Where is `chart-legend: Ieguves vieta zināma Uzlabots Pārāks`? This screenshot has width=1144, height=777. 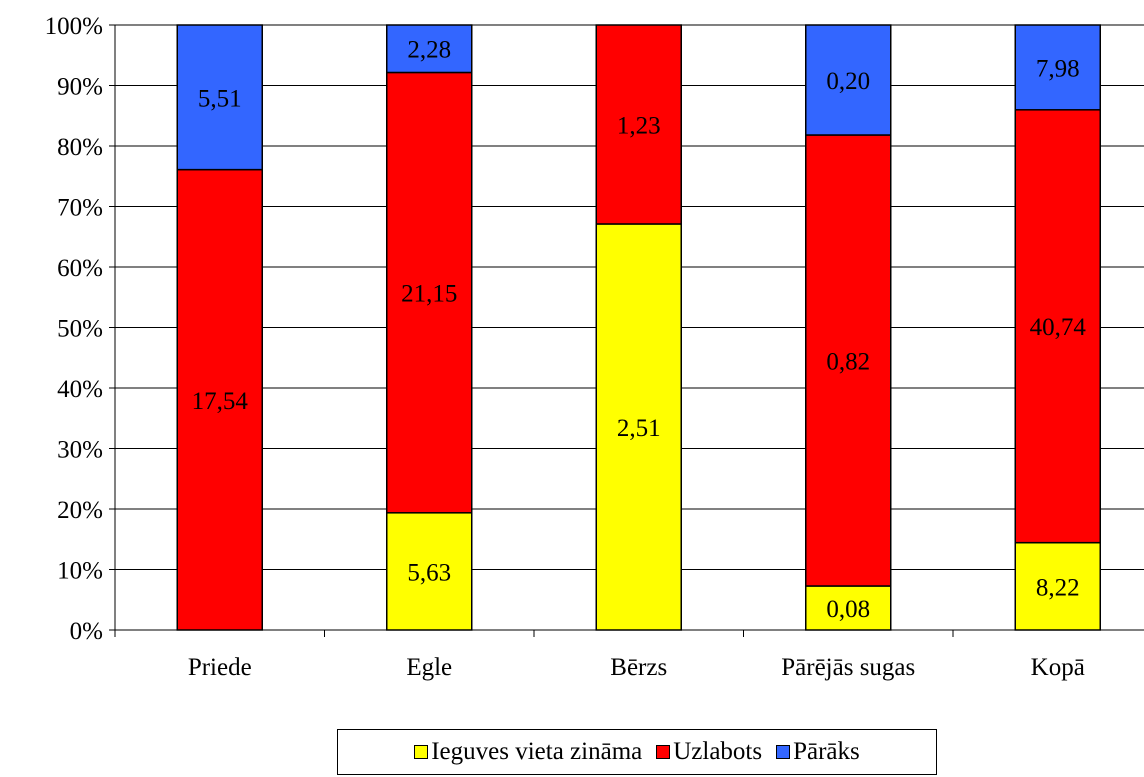
chart-legend: Ieguves vieta zināma Uzlabots Pārāks is located at coordinates (637, 752).